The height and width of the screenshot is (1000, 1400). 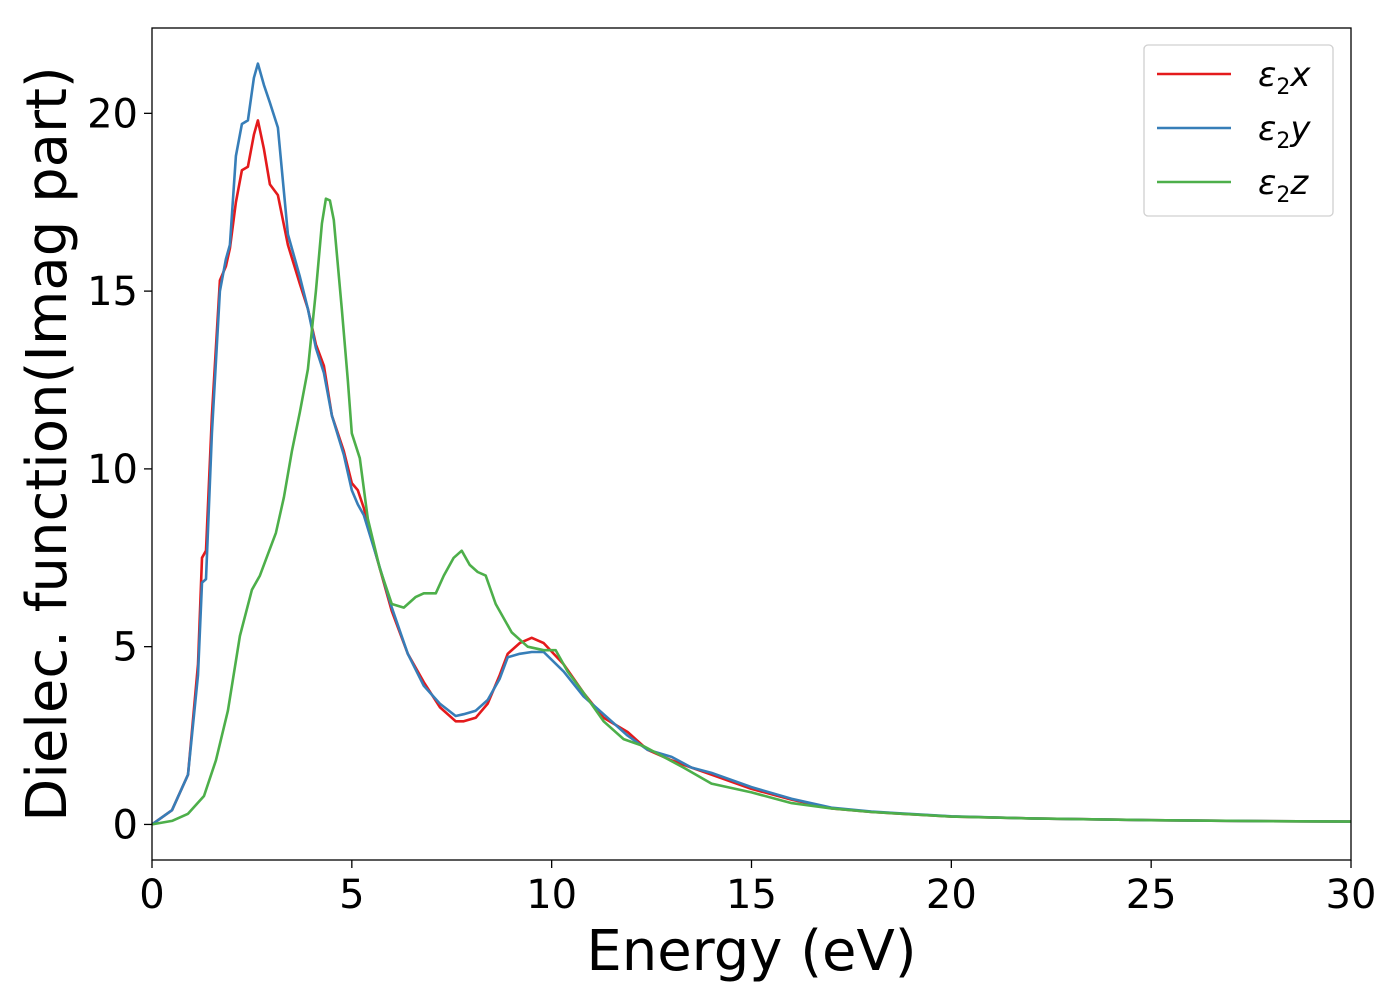 I want to click on legend-label-x: ε2x, so click(x=1284, y=77).